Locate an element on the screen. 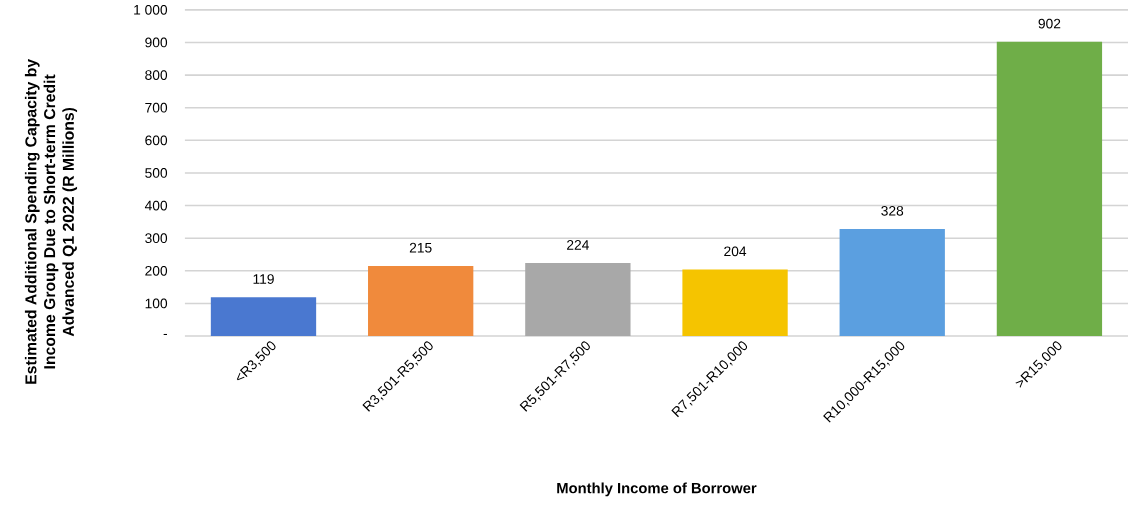  y-tick-label: 1 000 is located at coordinates (151, 10).